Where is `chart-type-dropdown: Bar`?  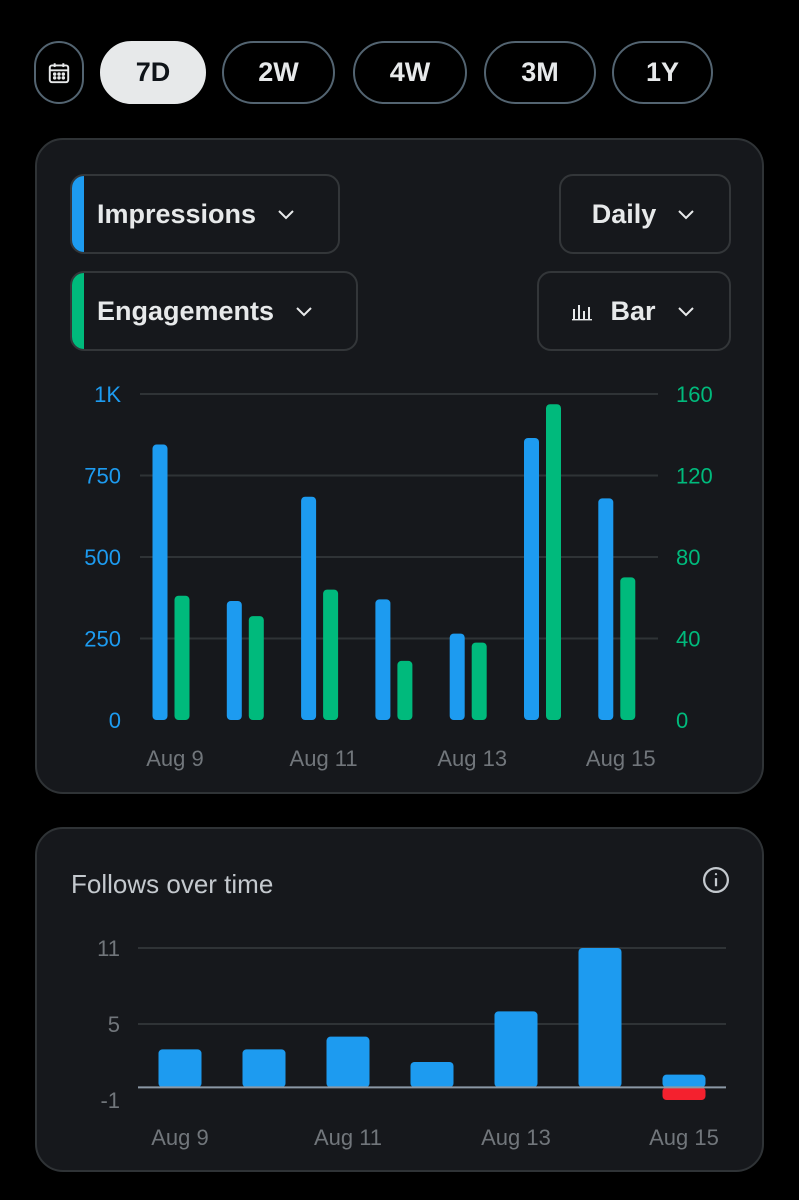 chart-type-dropdown: Bar is located at coordinates (634, 311).